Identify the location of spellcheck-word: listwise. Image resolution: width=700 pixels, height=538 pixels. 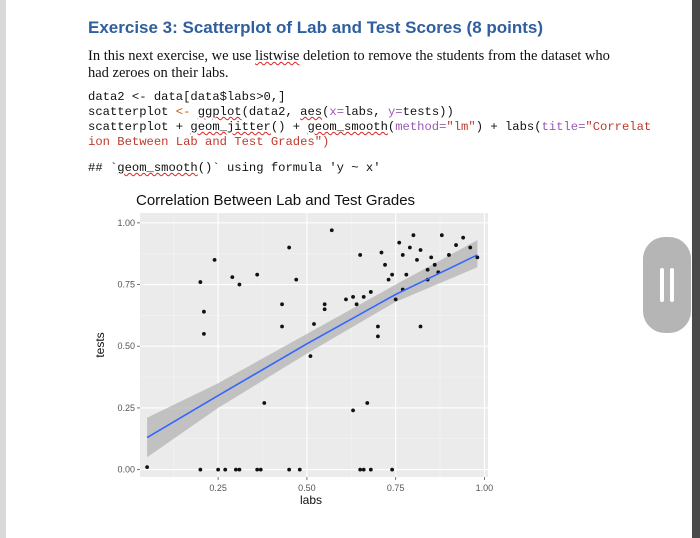
(277, 56).